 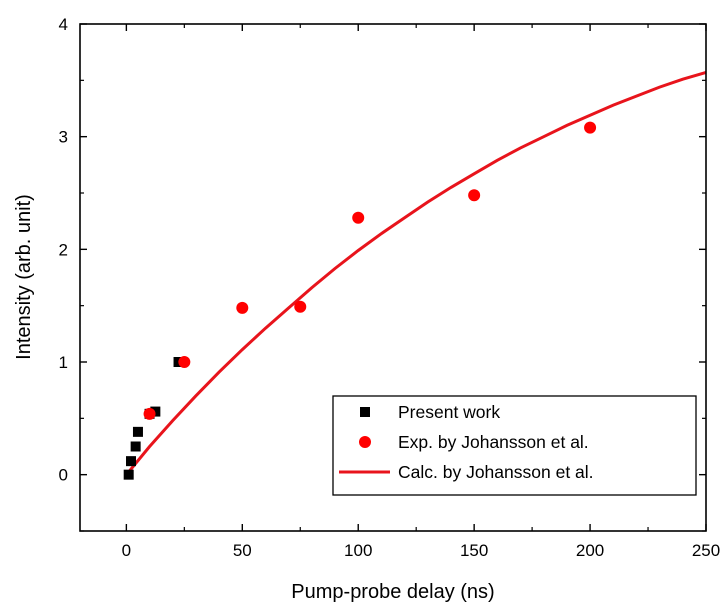 What do you see at coordinates (365, 442) in the screenshot?
I see `legend-marker-exp-johansson` at bounding box center [365, 442].